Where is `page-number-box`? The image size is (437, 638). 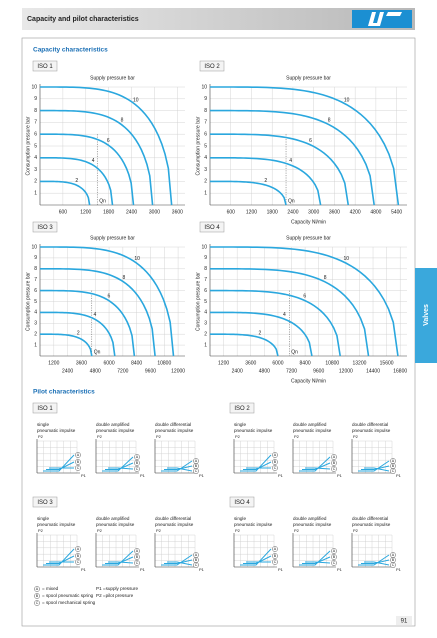 page-number-box is located at coordinates (404, 620).